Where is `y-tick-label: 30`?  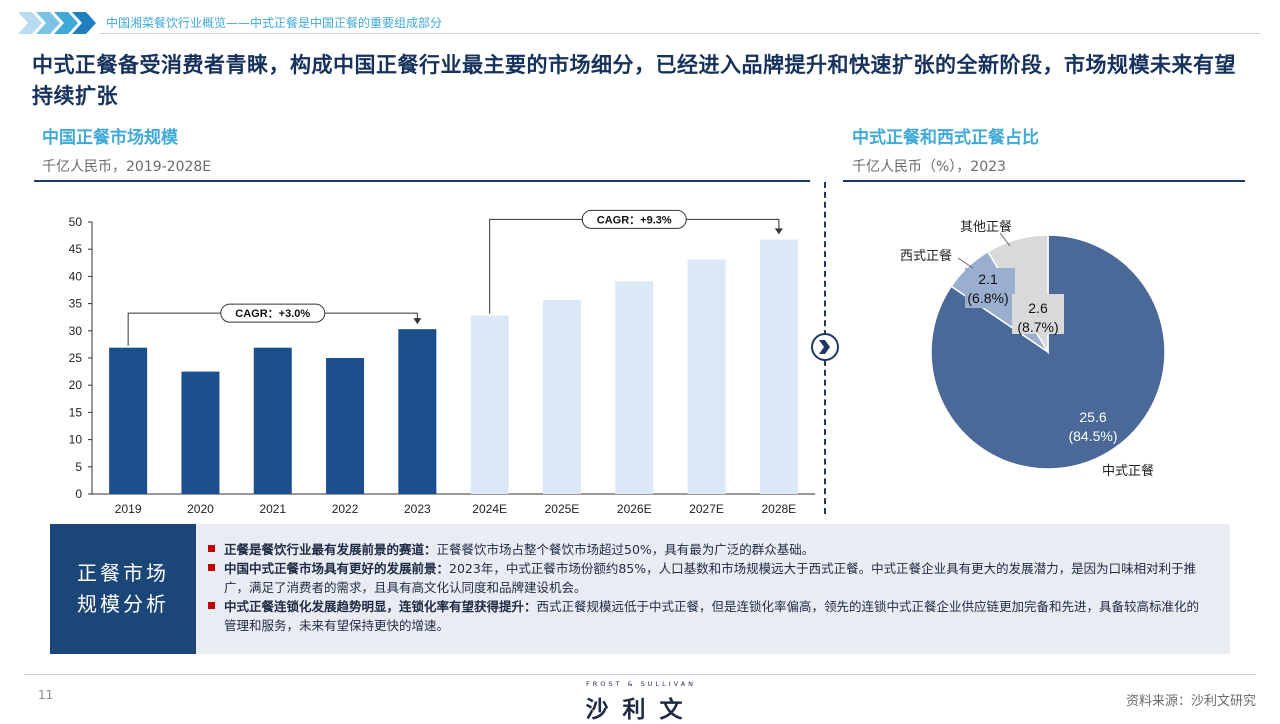
y-tick-label: 30 is located at coordinates (76, 331).